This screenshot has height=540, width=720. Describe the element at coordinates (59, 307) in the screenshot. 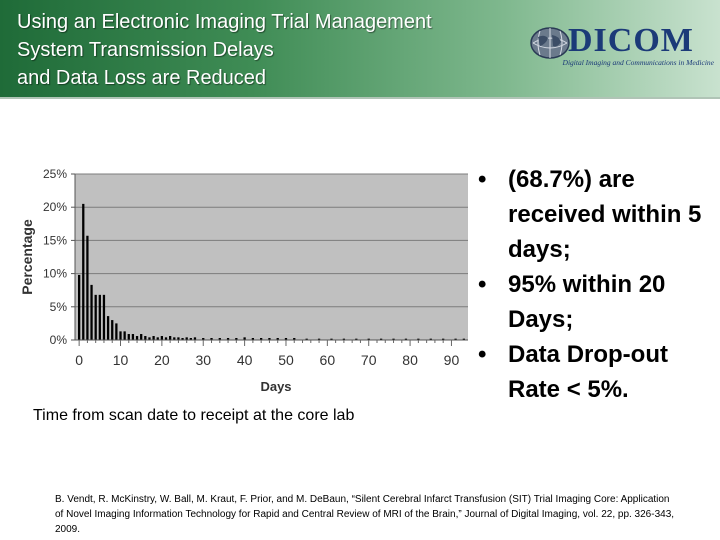

I see `y-tick-label: 5%` at that location.